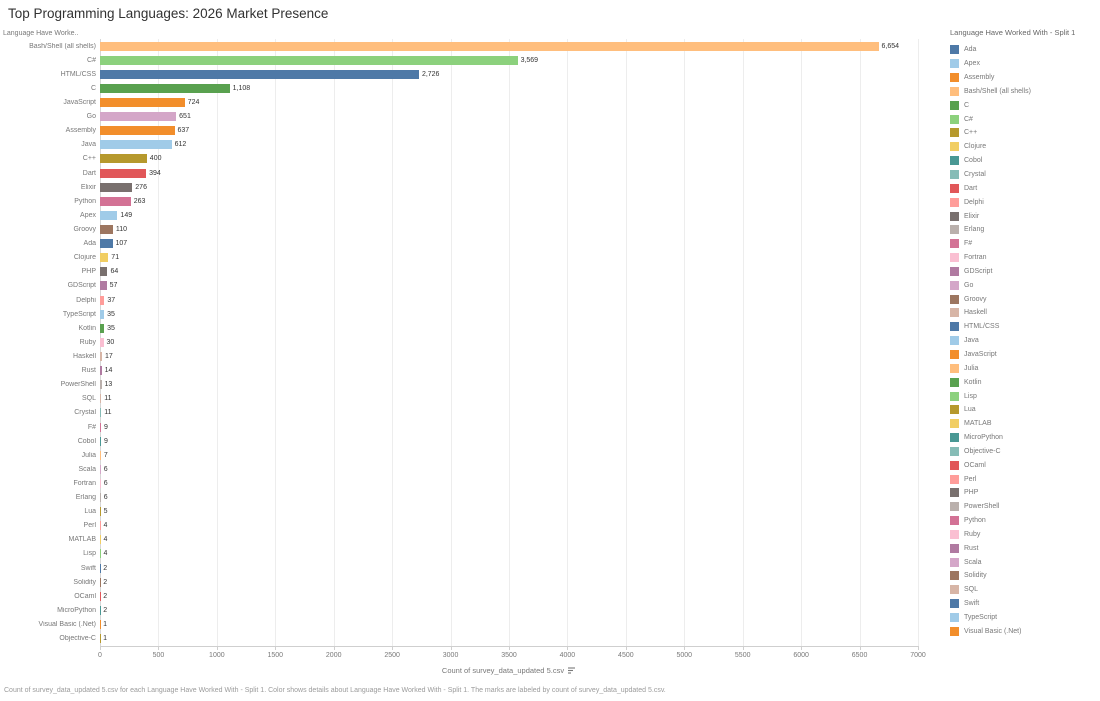 Image resolution: width=1100 pixels, height=701 pixels. Describe the element at coordinates (1024, 285) in the screenshot. I see `legend-item: Go` at that location.